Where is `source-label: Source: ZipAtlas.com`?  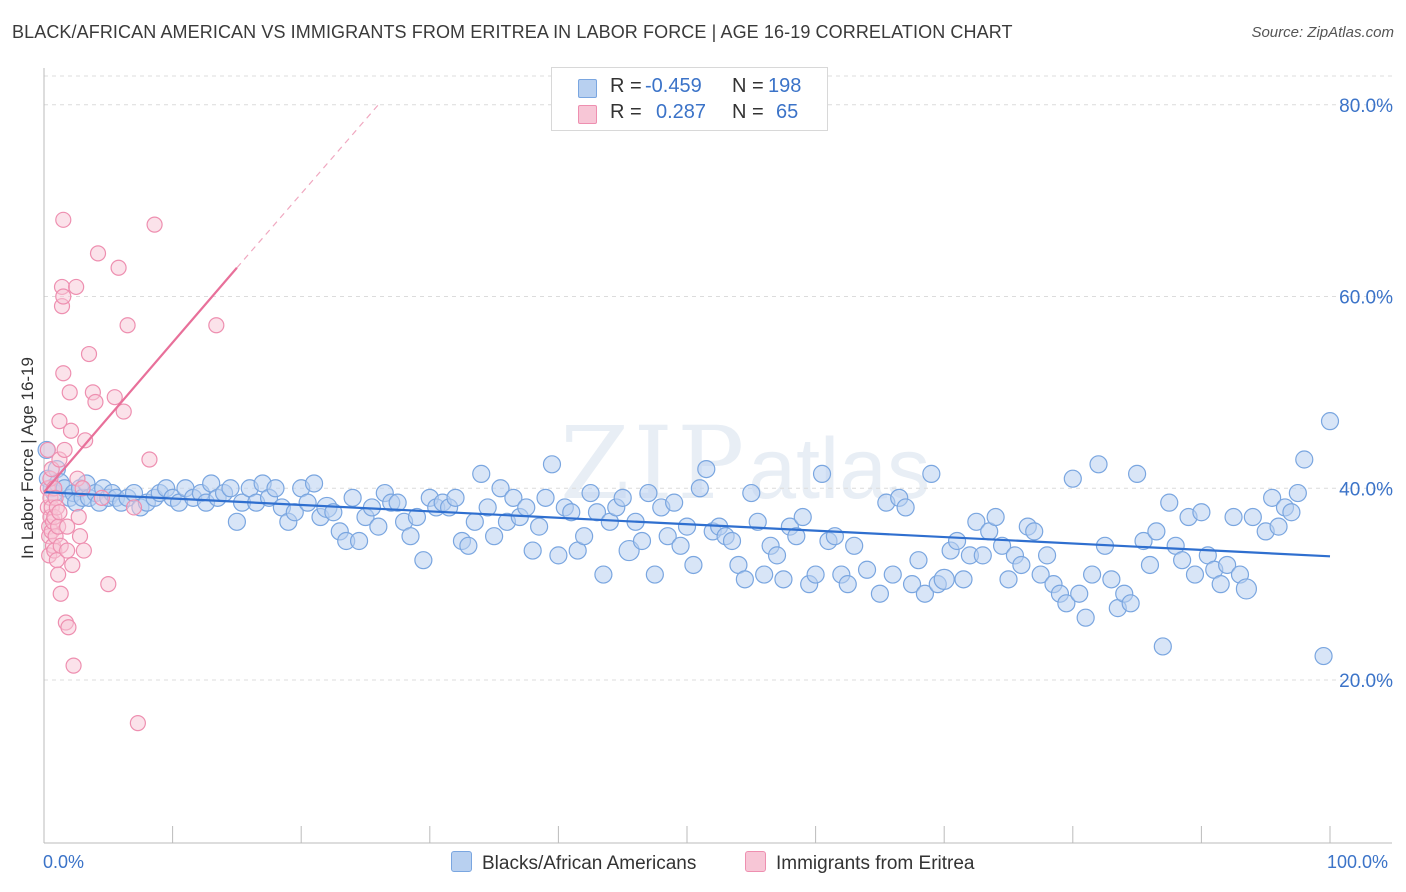
source-label: Source: ZipAtlas.com is located at coordinates (1322, 32).